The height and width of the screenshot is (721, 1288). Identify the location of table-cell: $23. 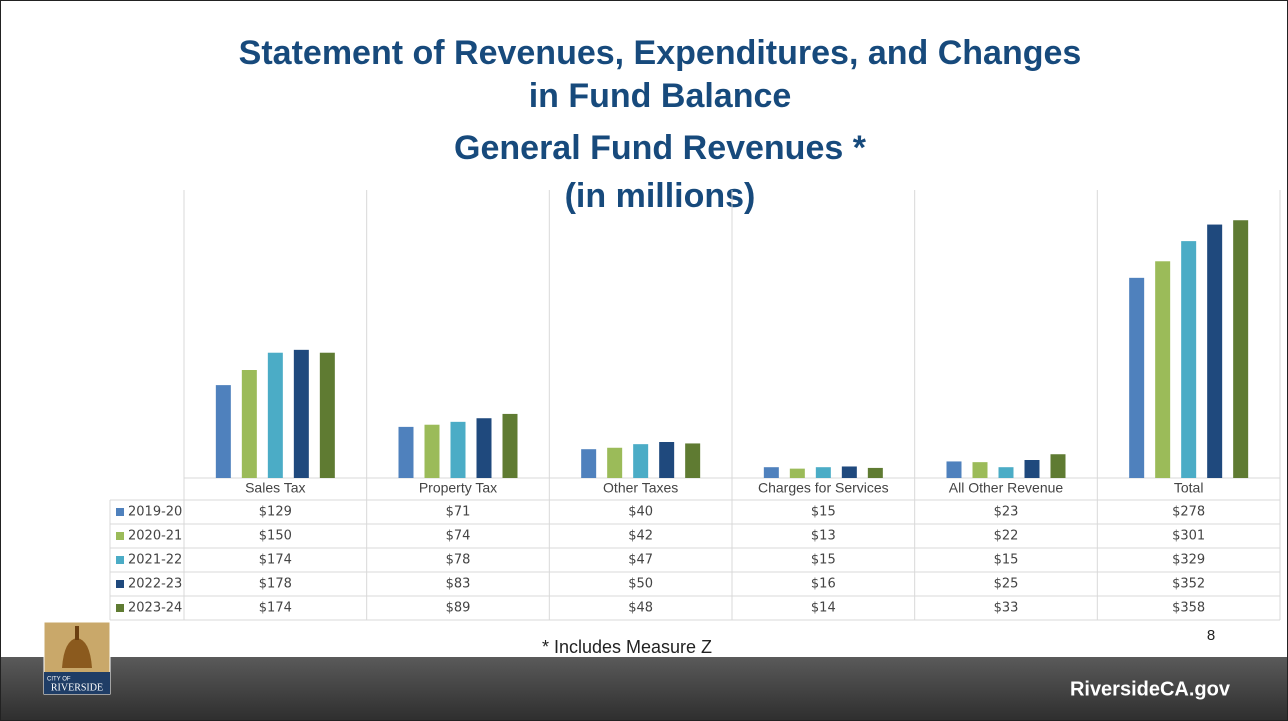
(1006, 512).